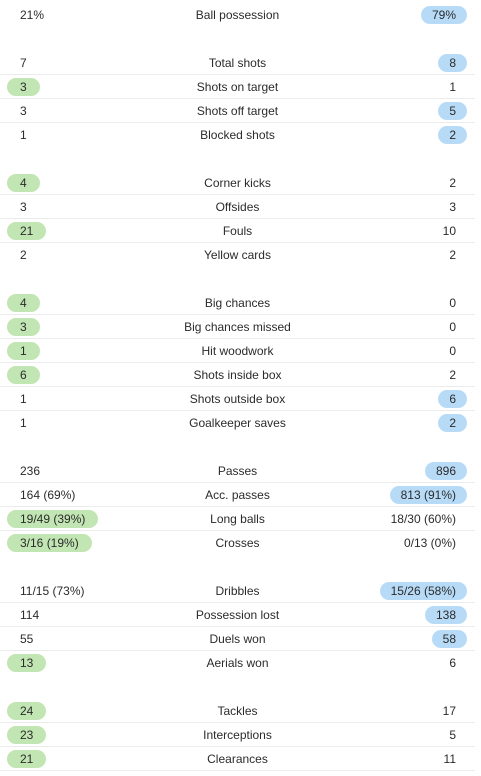 This screenshot has width=481, height=776. I want to click on home-value: 6, so click(23, 375).